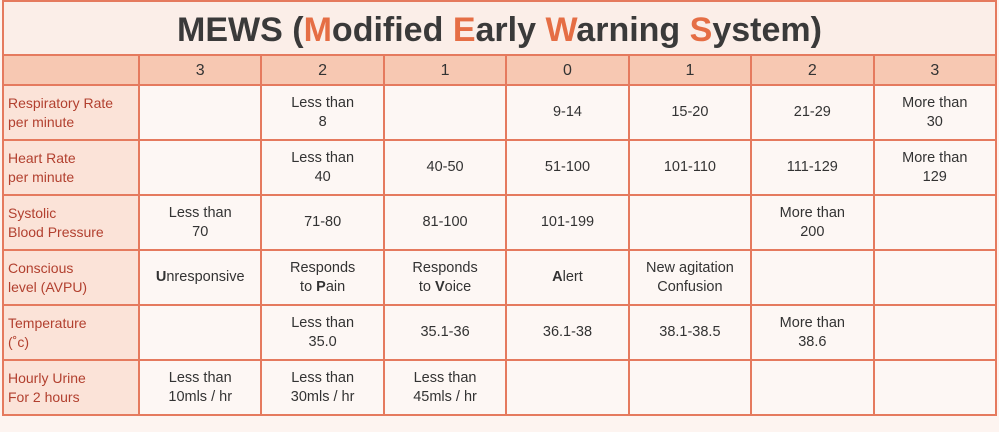 Image resolution: width=999 pixels, height=432 pixels. What do you see at coordinates (322, 387) in the screenshot?
I see `cell: Less than 30mls / hr` at bounding box center [322, 387].